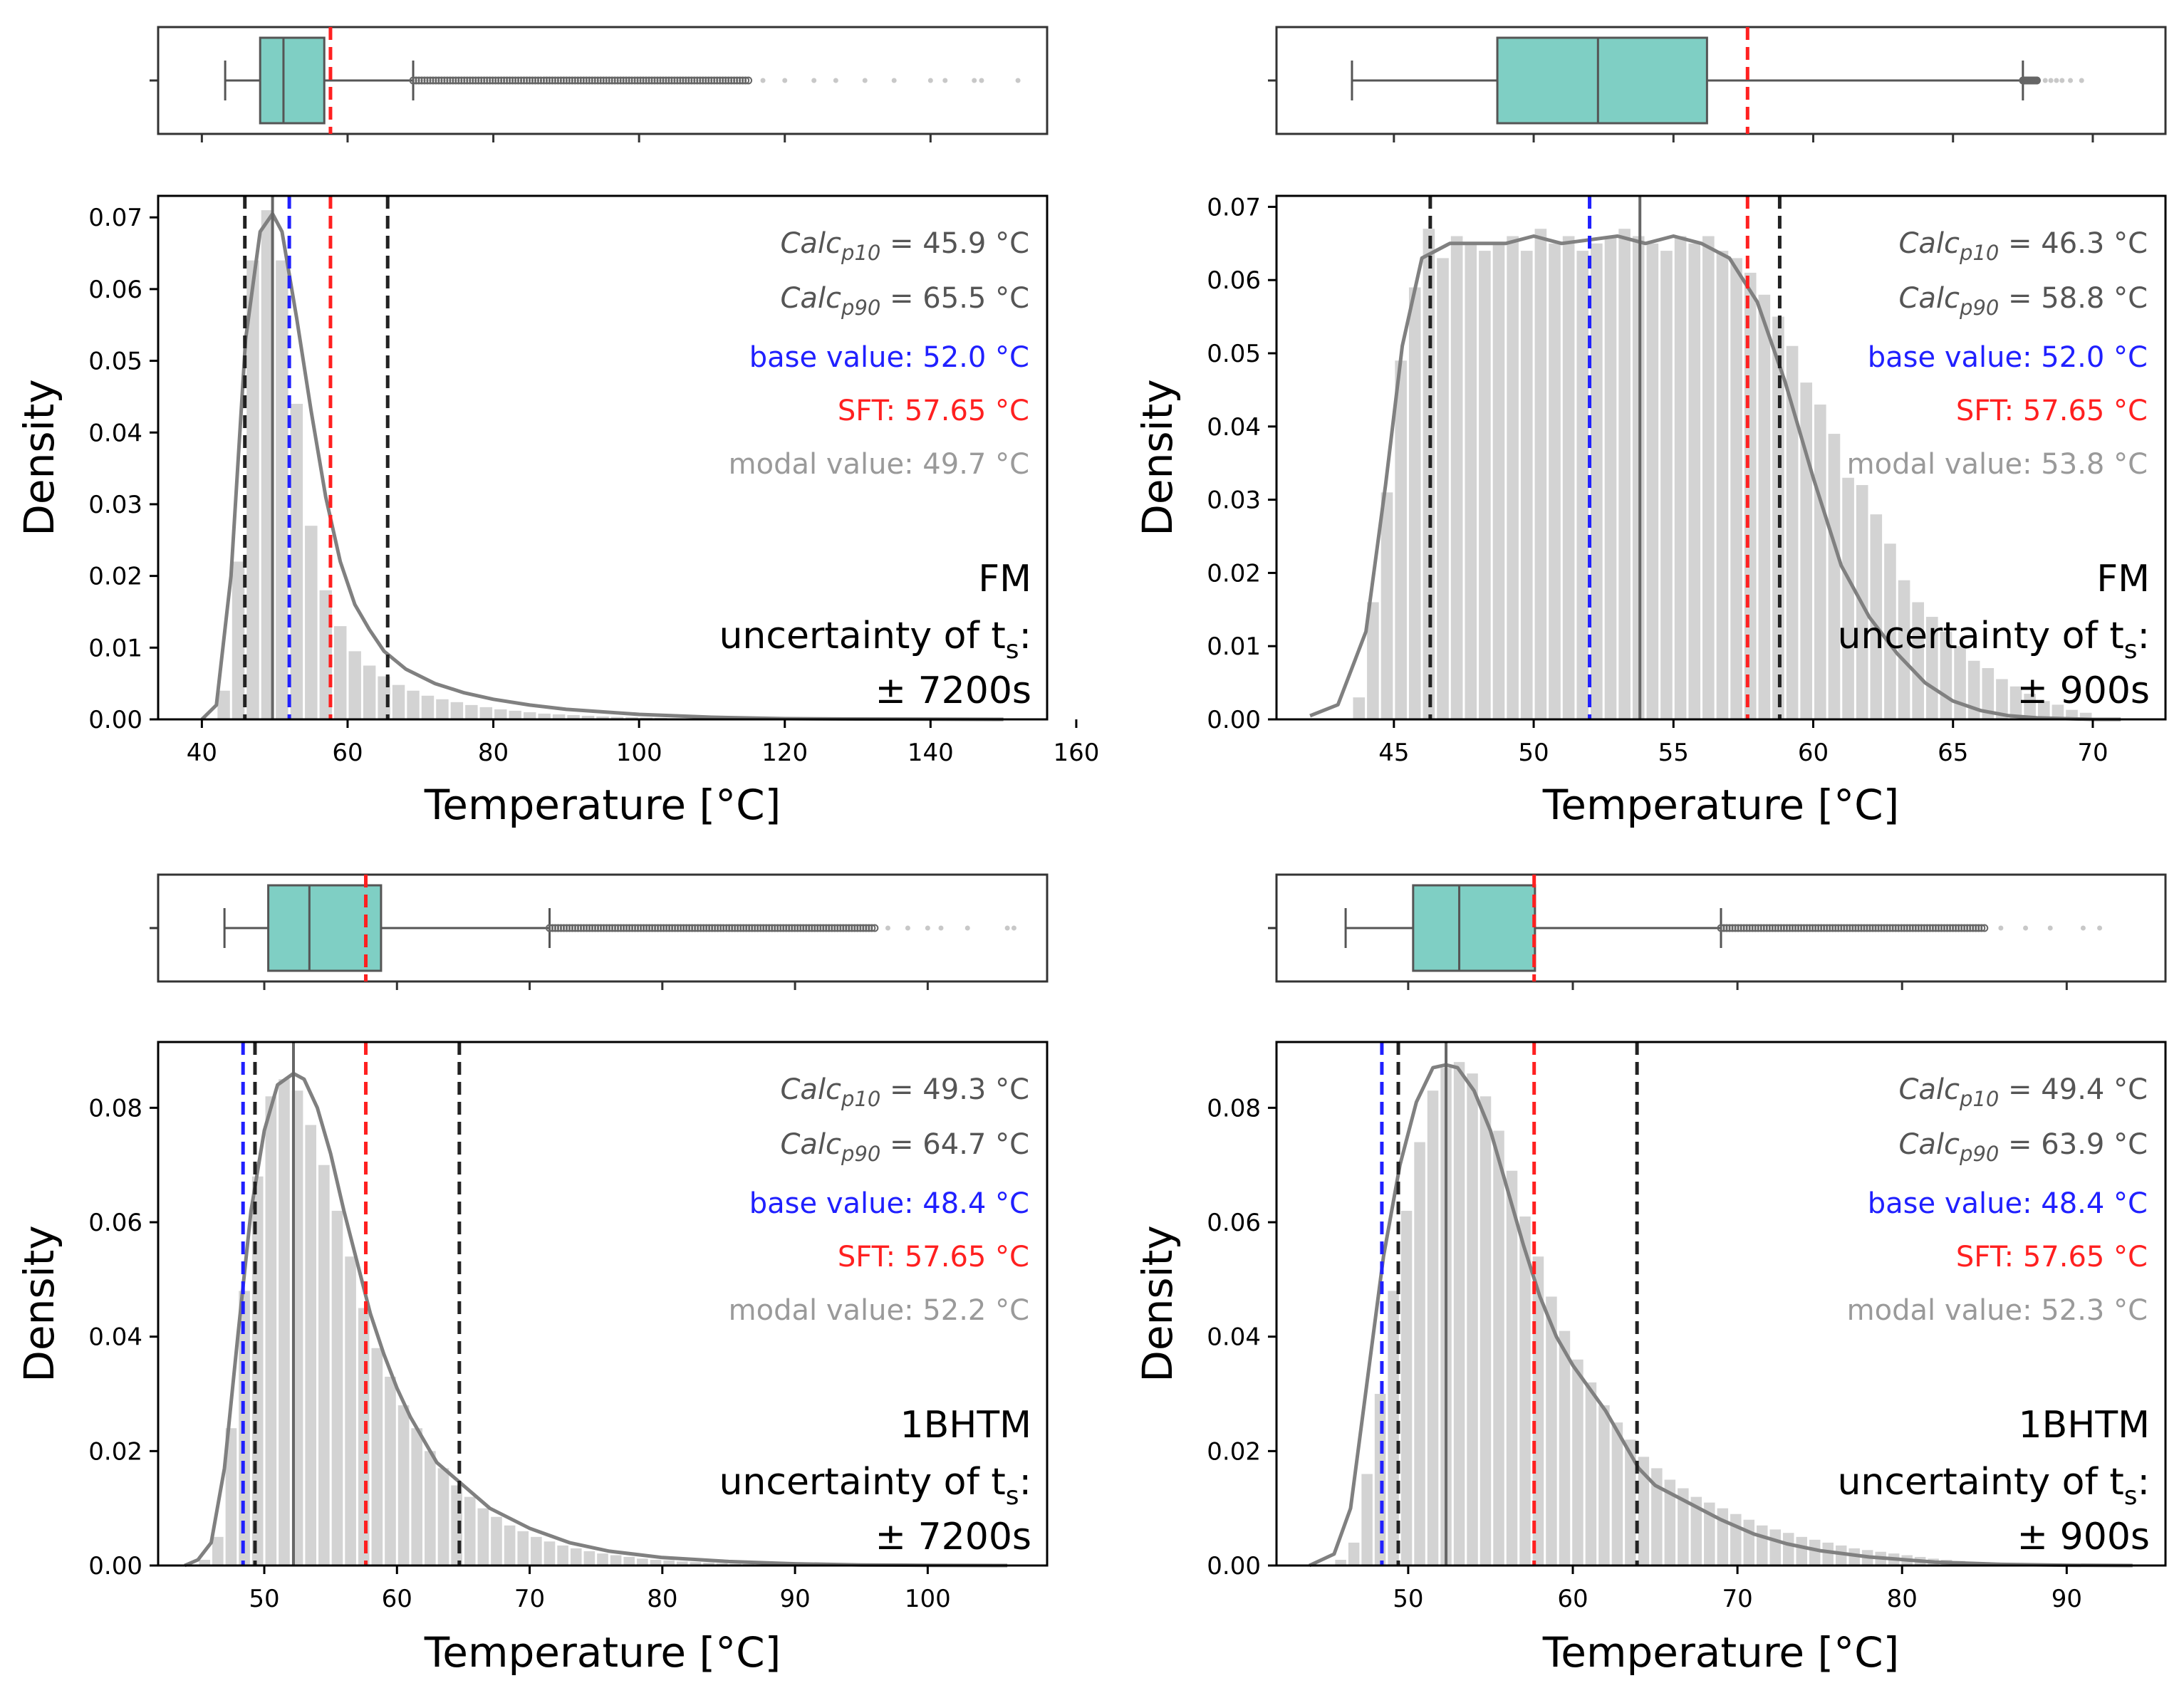 This screenshot has height=1693, width=2184. I want to click on y-tick-label: 0.02, so click(115, 1451).